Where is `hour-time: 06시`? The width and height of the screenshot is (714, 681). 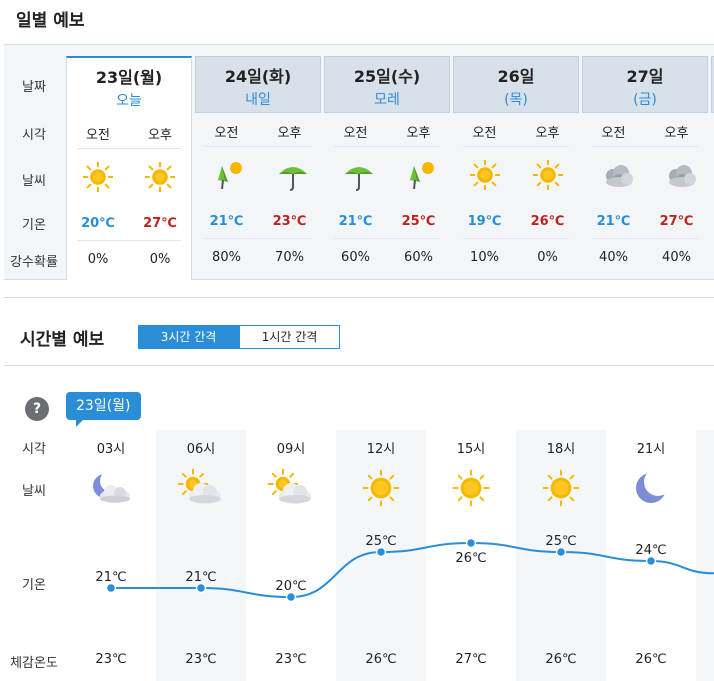
hour-time: 06시 is located at coordinates (201, 449).